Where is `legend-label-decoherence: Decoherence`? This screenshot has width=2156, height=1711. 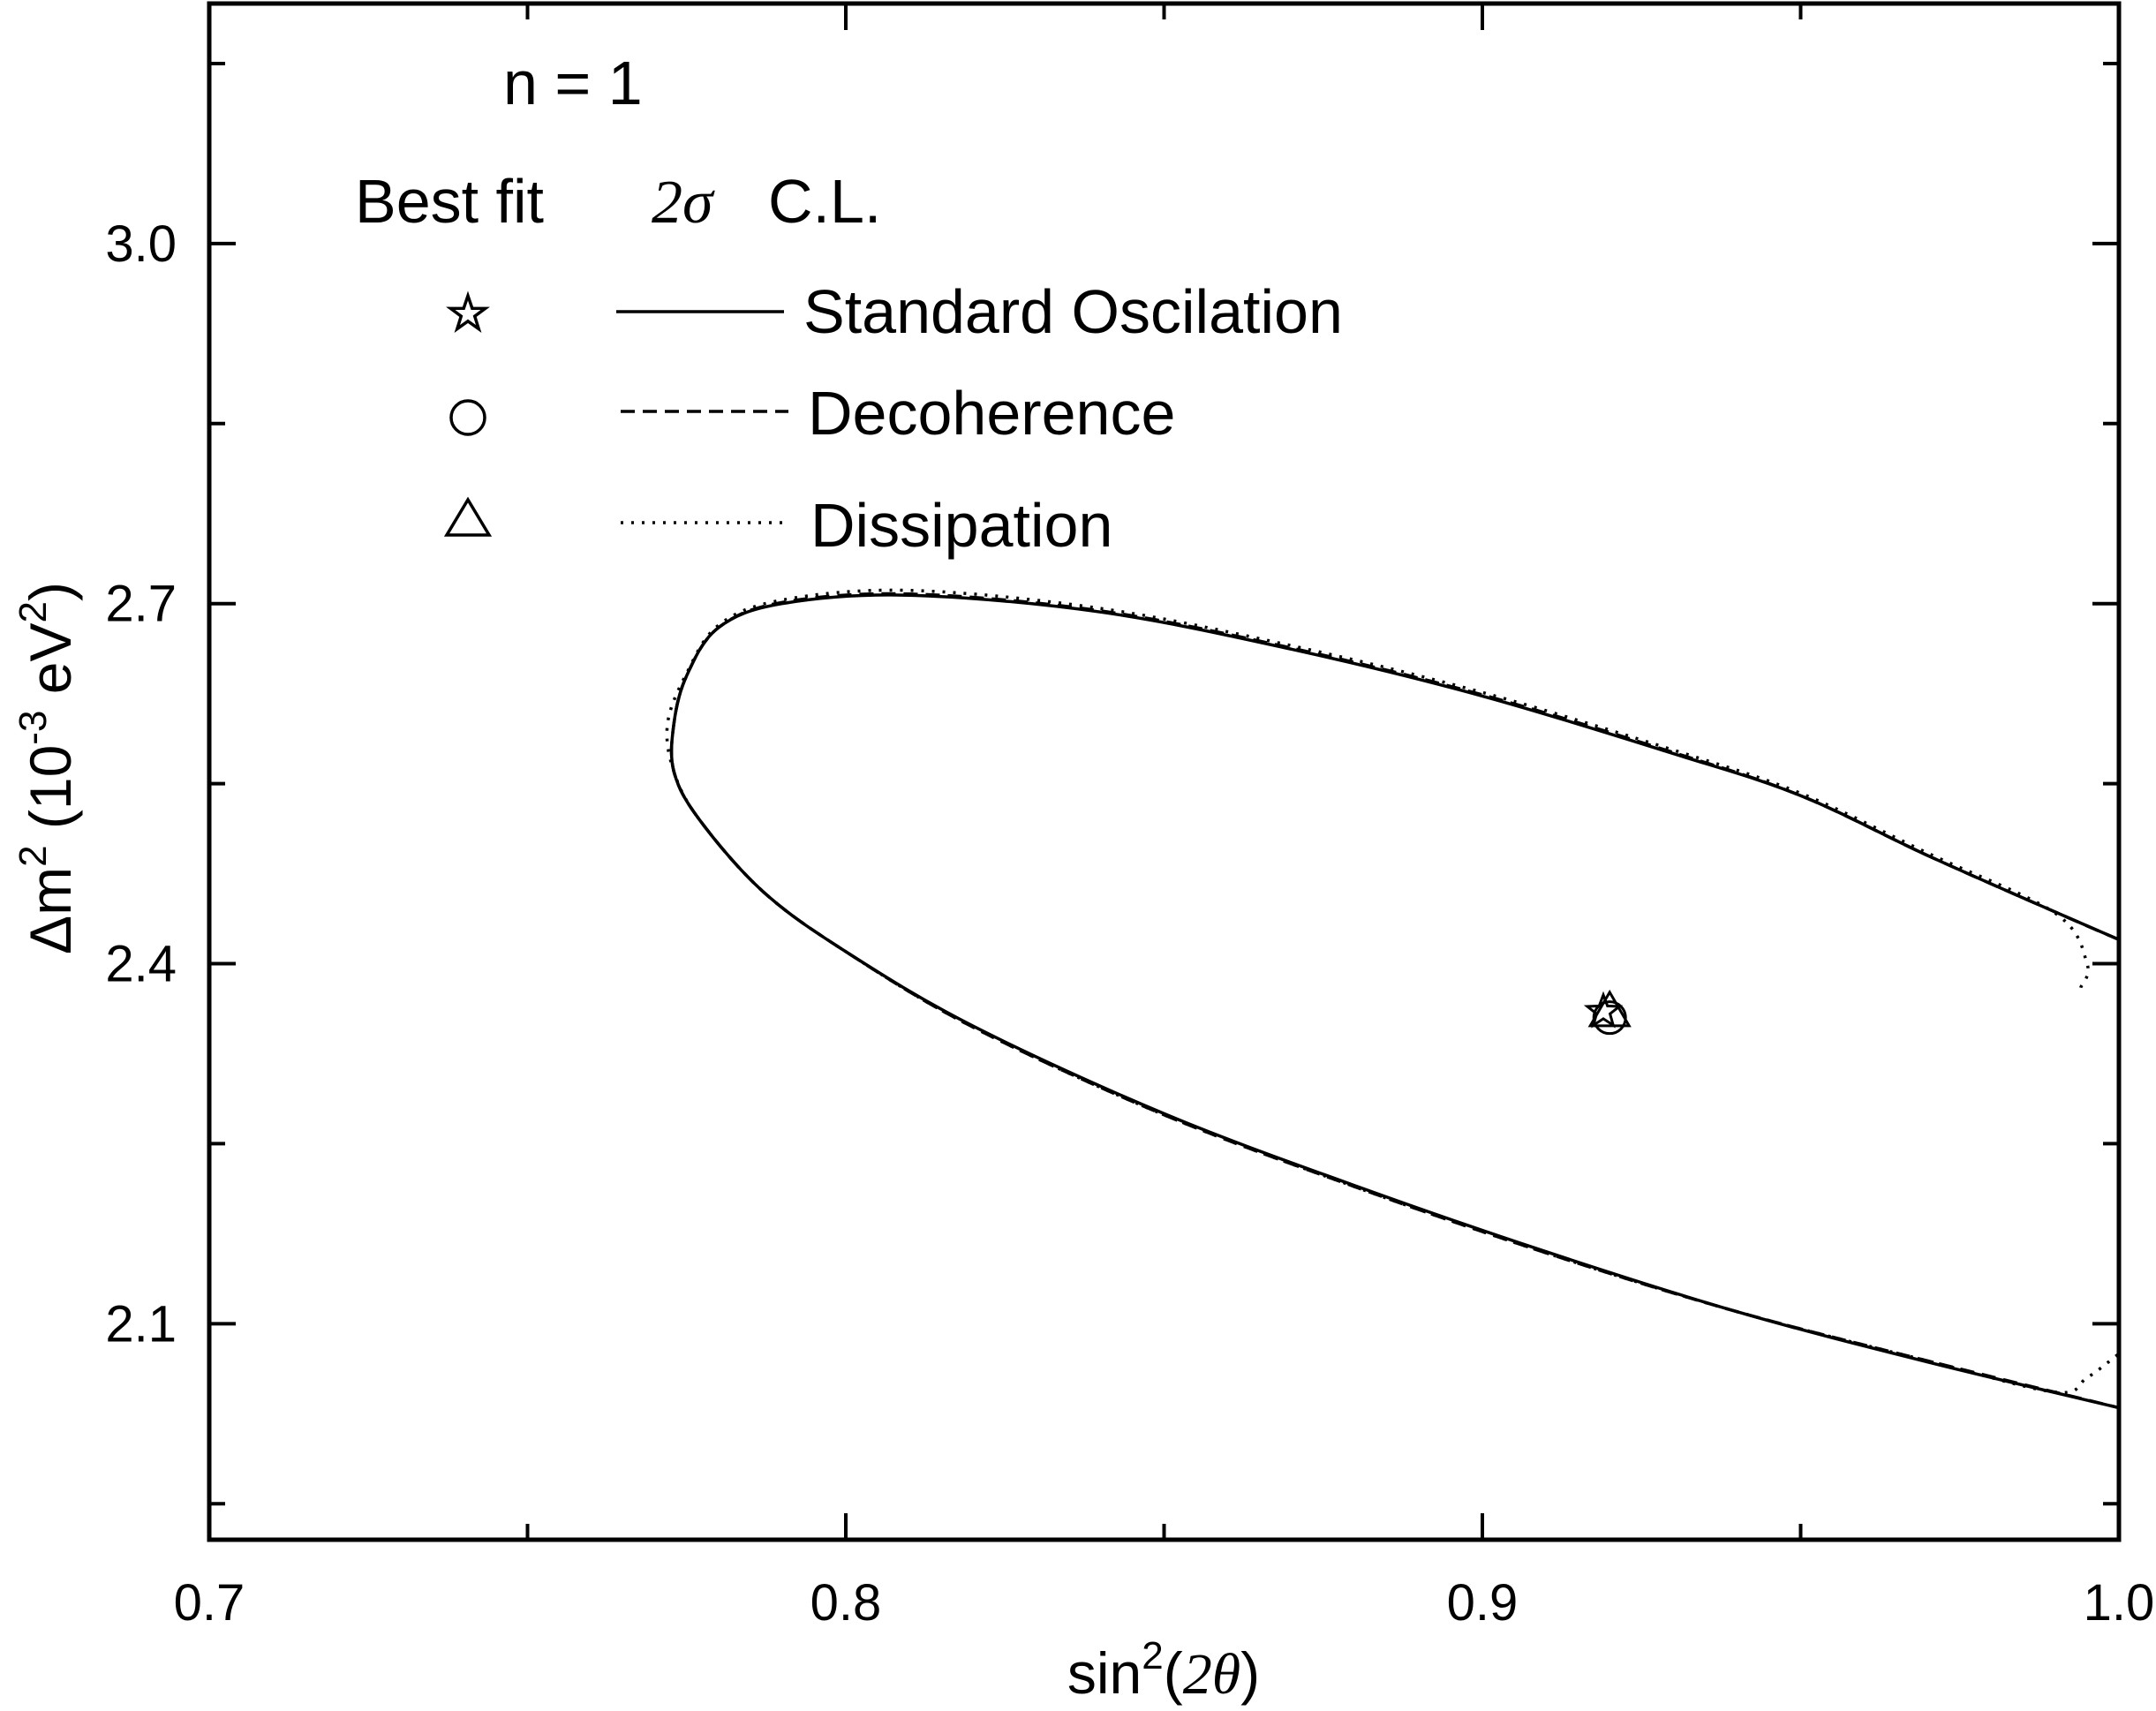 legend-label-decoherence: Decoherence is located at coordinates (991, 413).